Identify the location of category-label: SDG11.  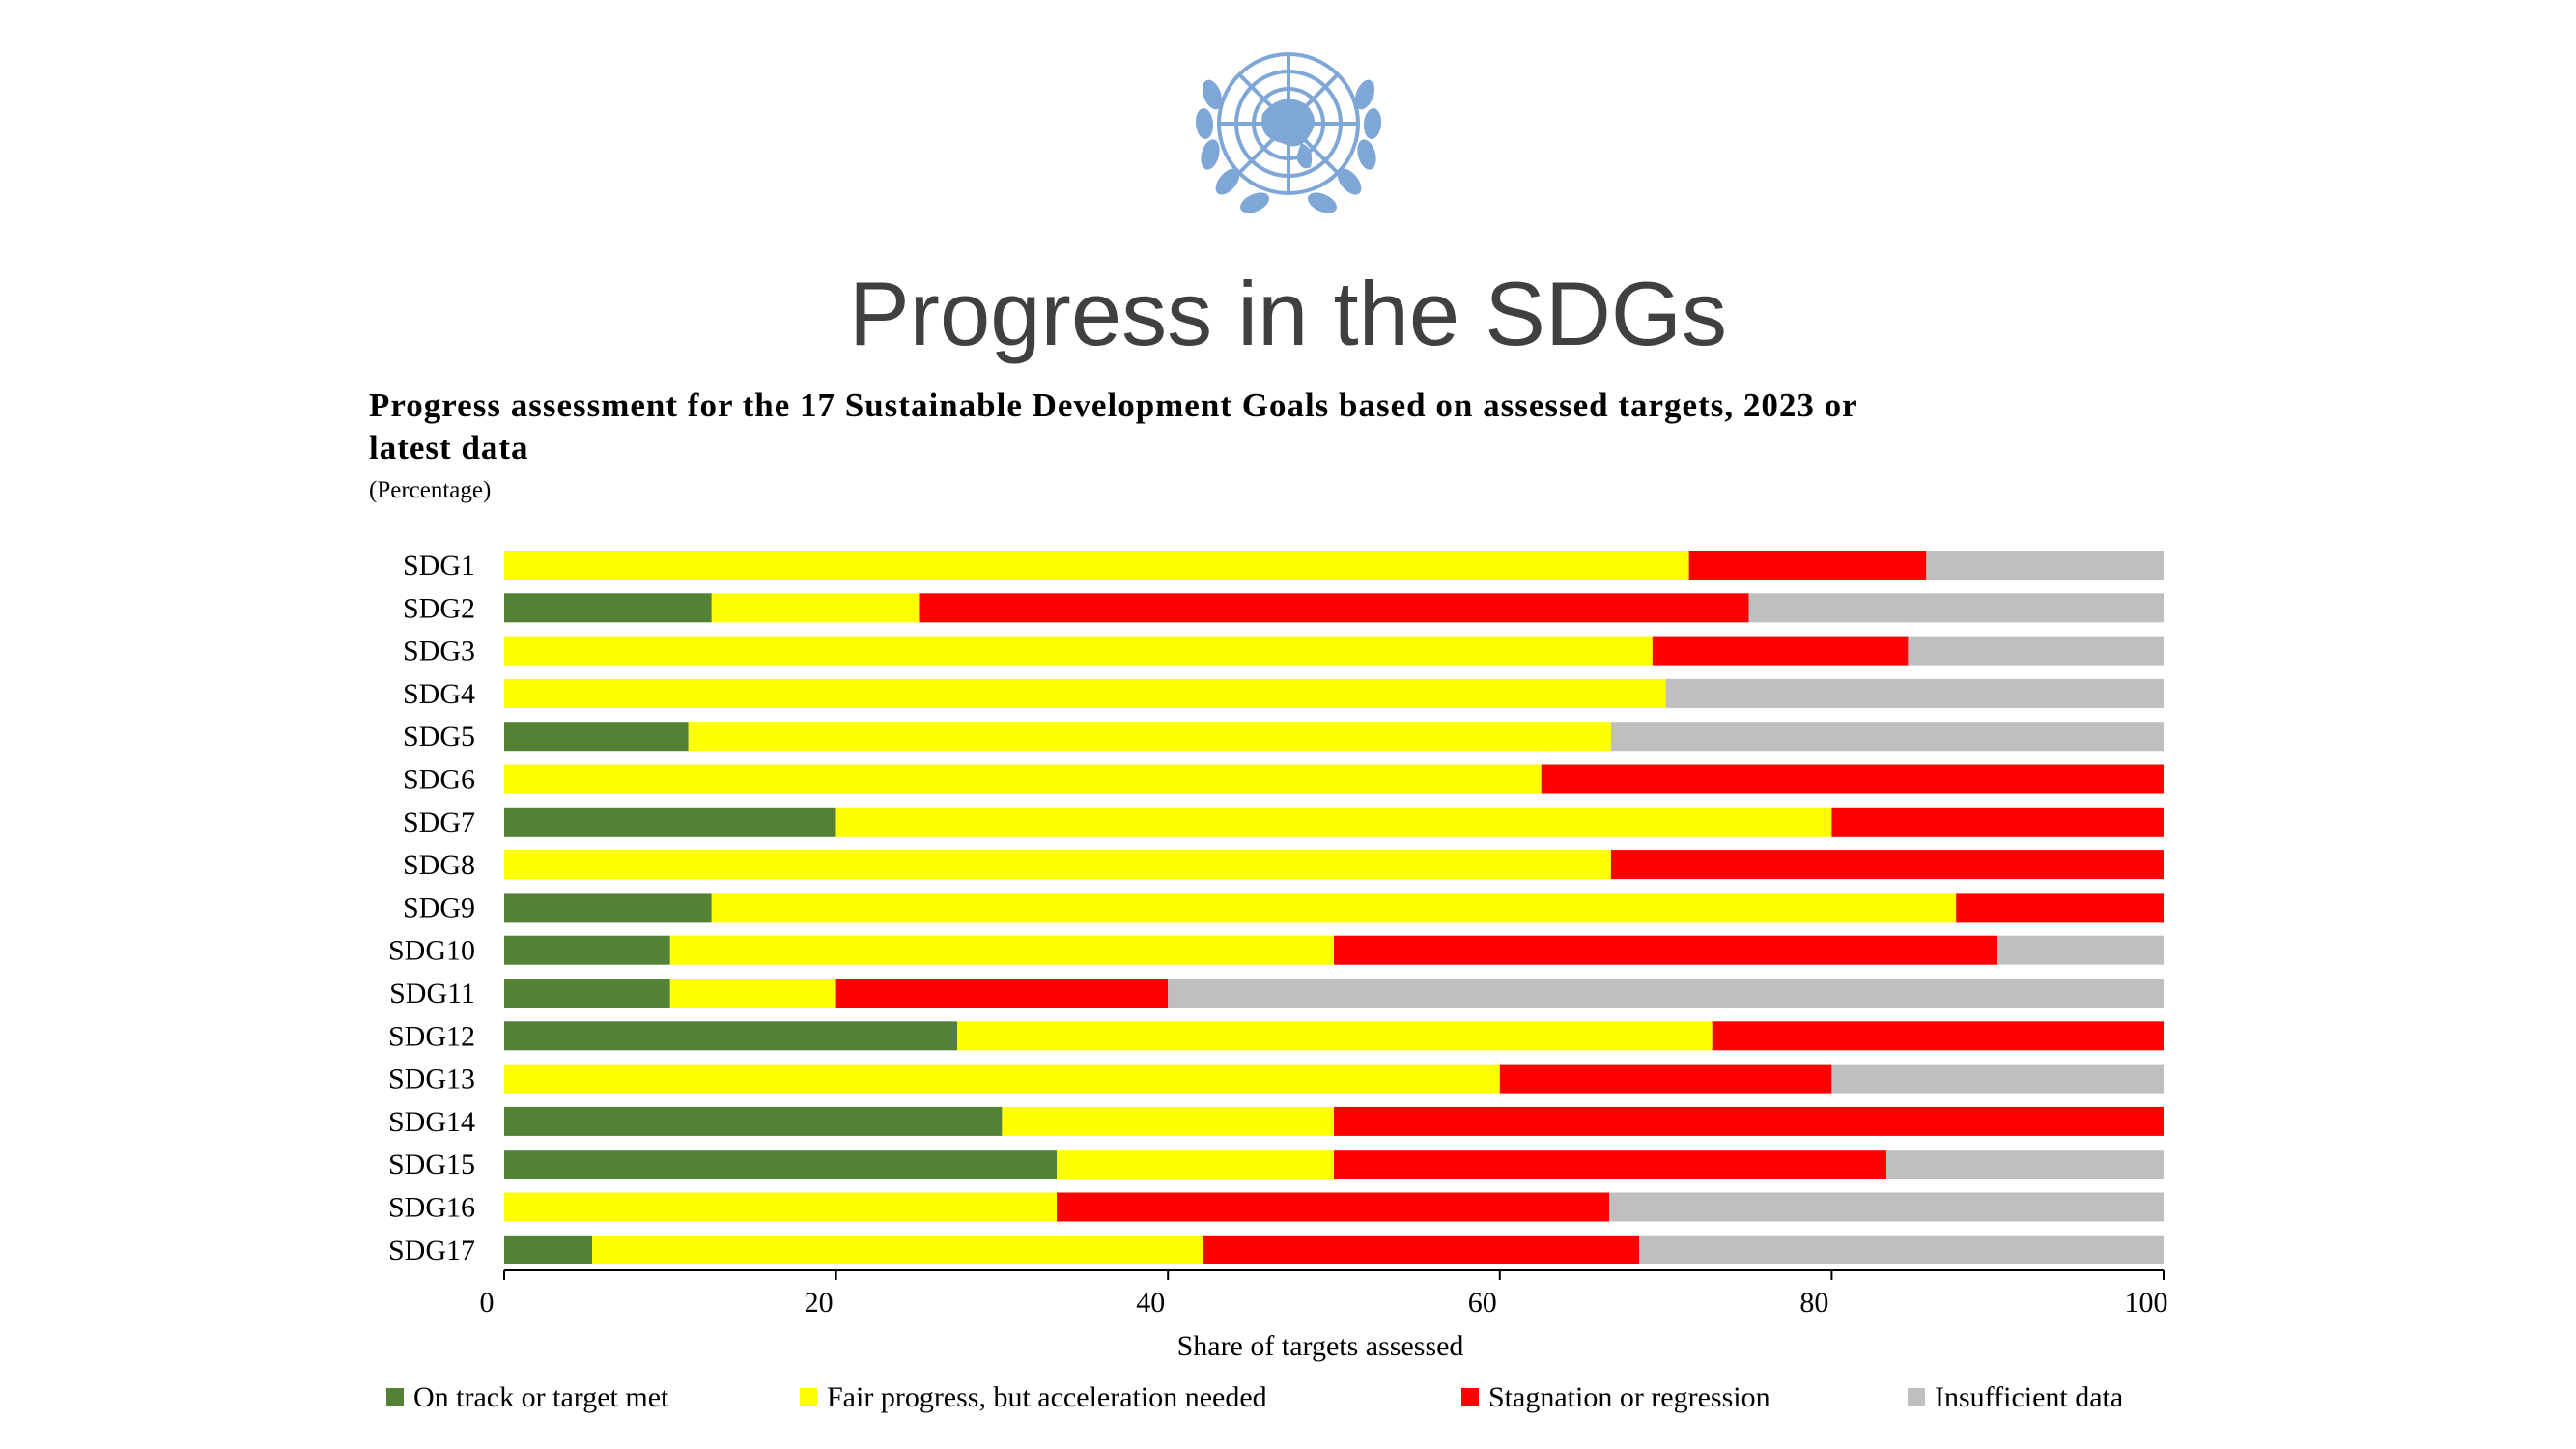
(432, 993).